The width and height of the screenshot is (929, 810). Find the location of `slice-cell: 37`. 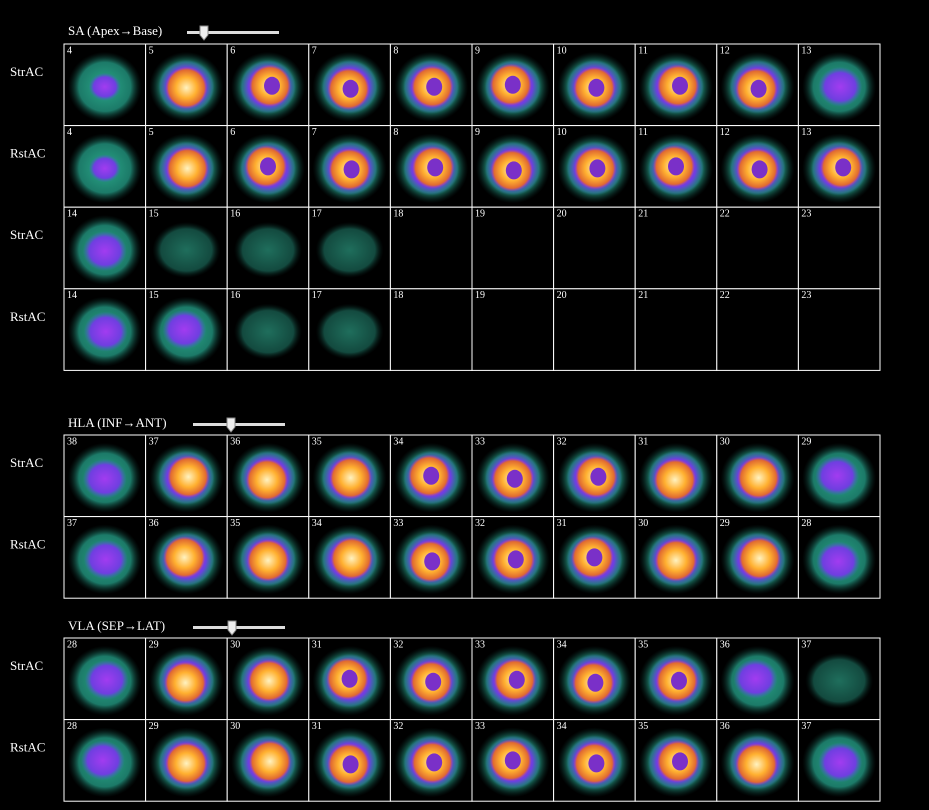

slice-cell: 37 is located at coordinates (839, 760).